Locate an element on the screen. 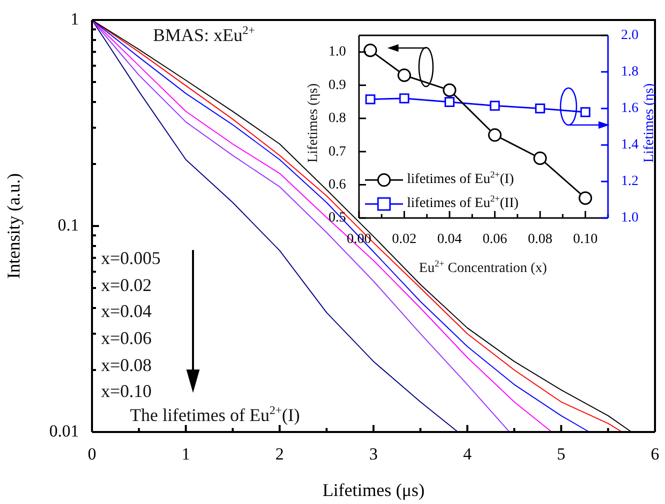 The image size is (665, 504). x-tick-label: 5 is located at coordinates (561, 454).